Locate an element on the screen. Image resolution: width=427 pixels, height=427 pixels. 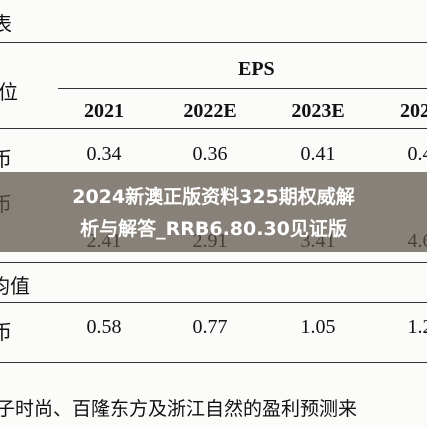
cell: 0.77 is located at coordinates (210, 327).